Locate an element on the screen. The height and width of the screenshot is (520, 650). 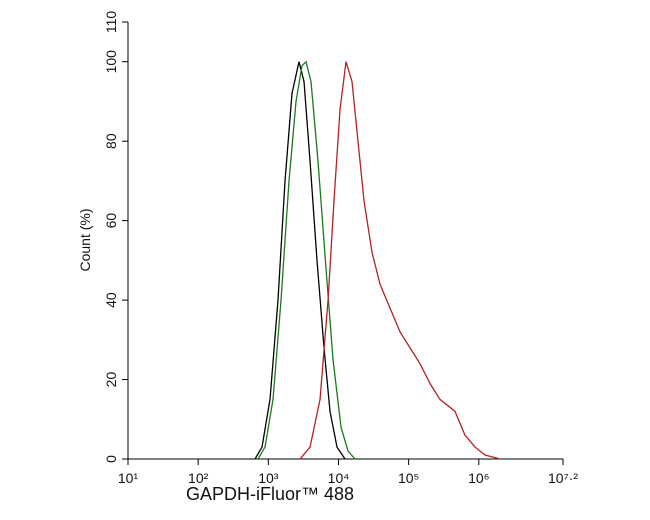
x-tick-label: 10² is located at coordinates (198, 478).